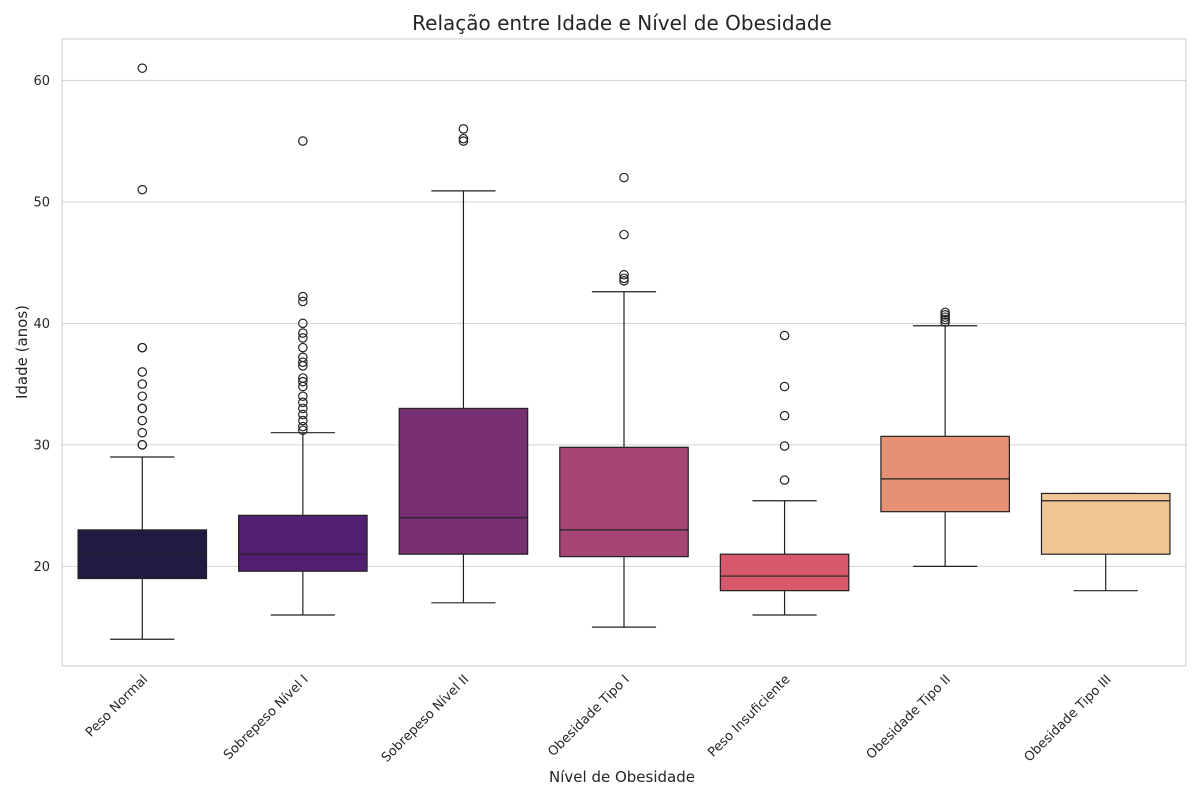 This screenshot has width=1200, height=800. What do you see at coordinates (41, 81) in the screenshot?
I see `y-tick-label: 60` at bounding box center [41, 81].